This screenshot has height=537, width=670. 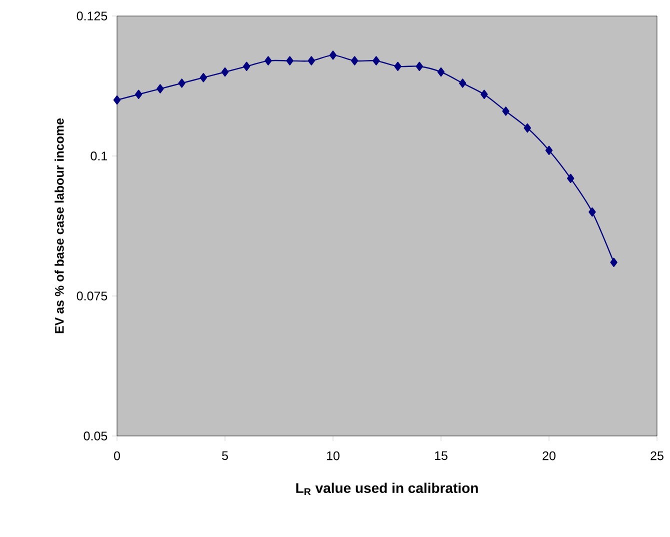 What do you see at coordinates (92, 296) in the screenshot?
I see `y-tick-label: 0.075` at bounding box center [92, 296].